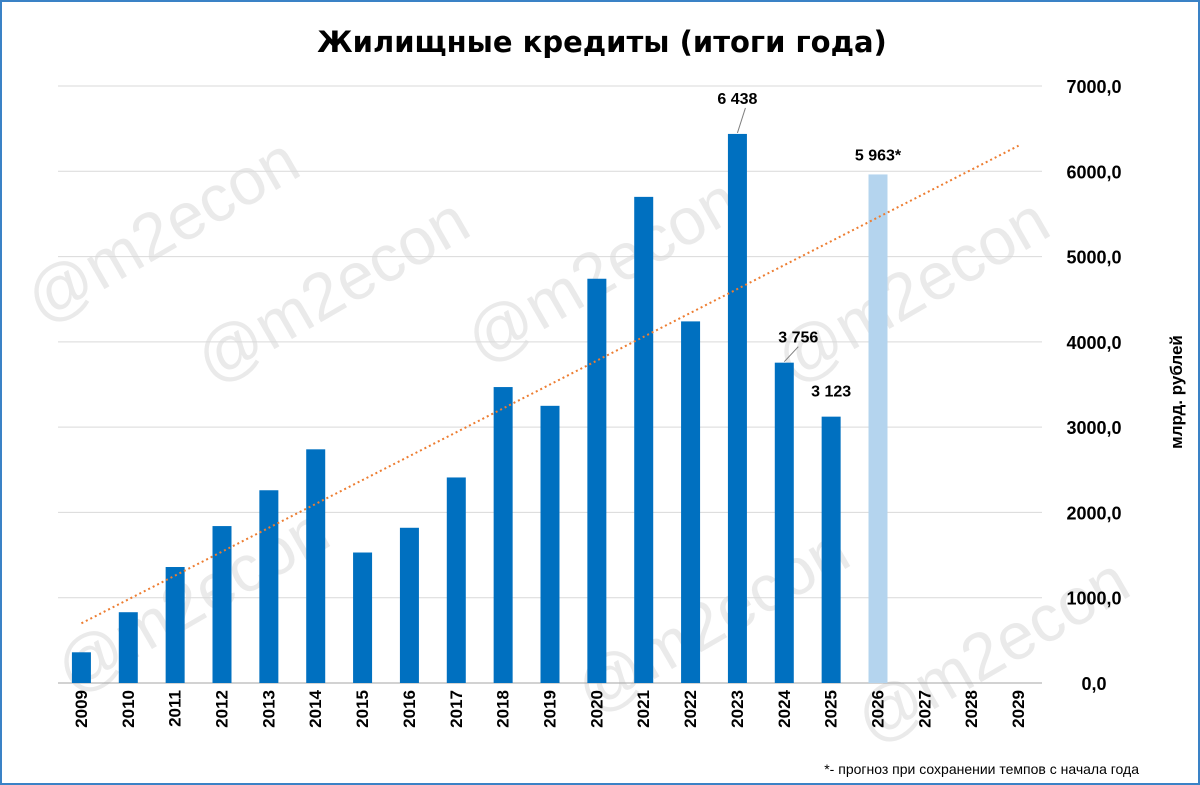  What do you see at coordinates (690, 709) in the screenshot?
I see `x-tick-label: 2022` at bounding box center [690, 709].